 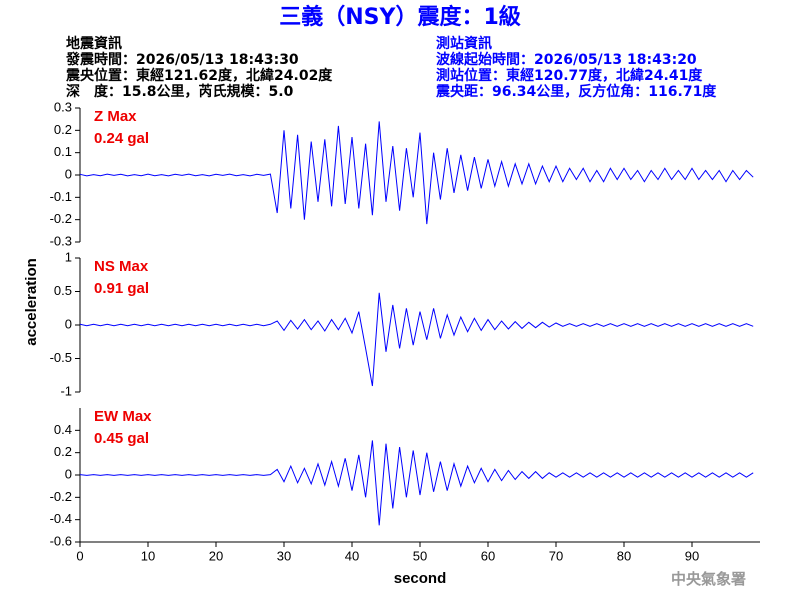 What do you see at coordinates (284, 555) in the screenshot?
I see `x-tick-label: 30` at bounding box center [284, 555].